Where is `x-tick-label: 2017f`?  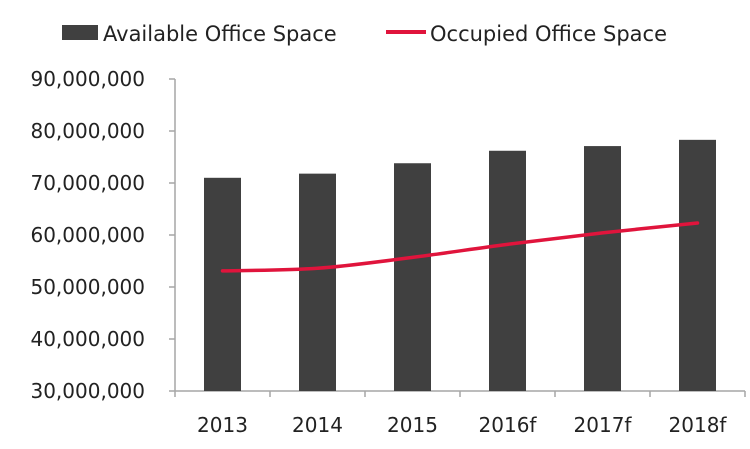
x-tick-label: 2017f is located at coordinates (603, 425).